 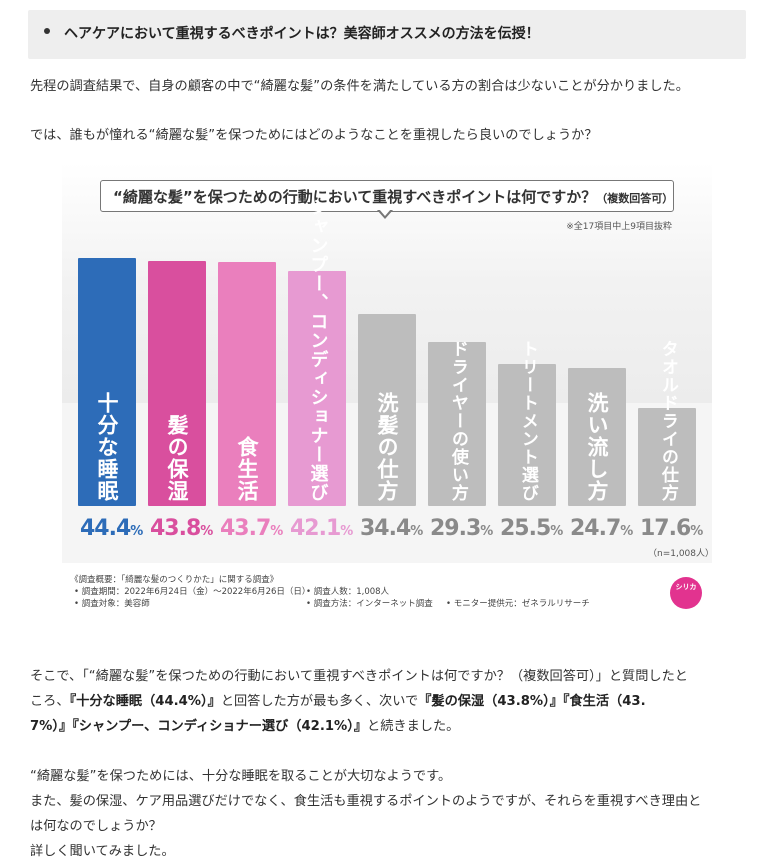 I want to click on highlight-sleep: 『十分な睡眠（44.4%）』, so click(x=145, y=701).